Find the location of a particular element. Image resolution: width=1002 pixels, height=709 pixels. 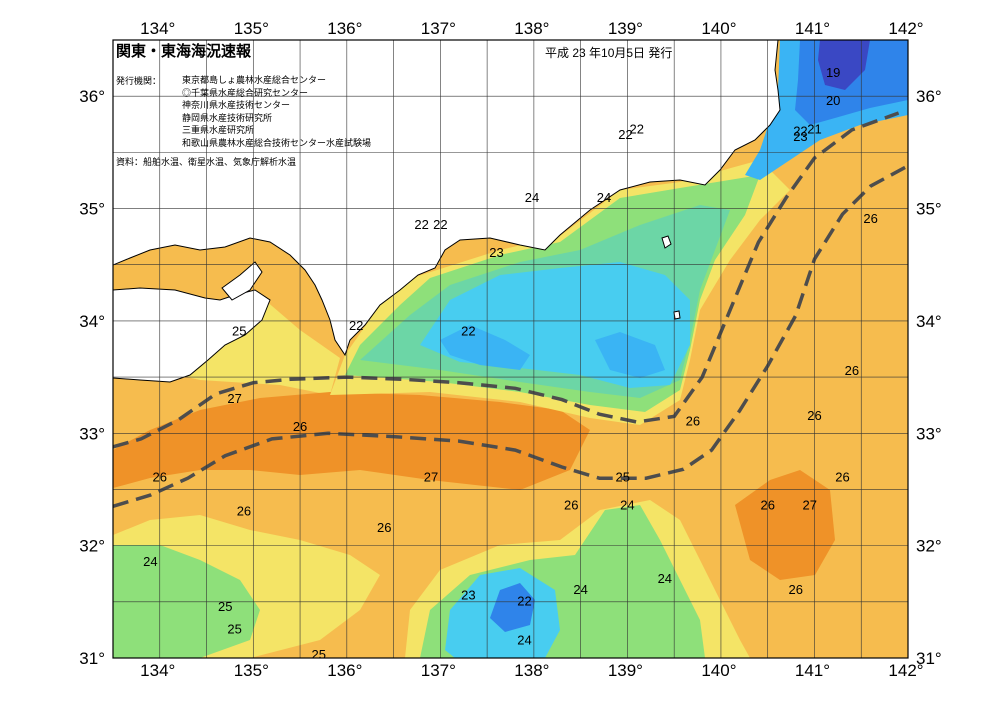

inshore-cold-core-west is located at coordinates (485, 347).